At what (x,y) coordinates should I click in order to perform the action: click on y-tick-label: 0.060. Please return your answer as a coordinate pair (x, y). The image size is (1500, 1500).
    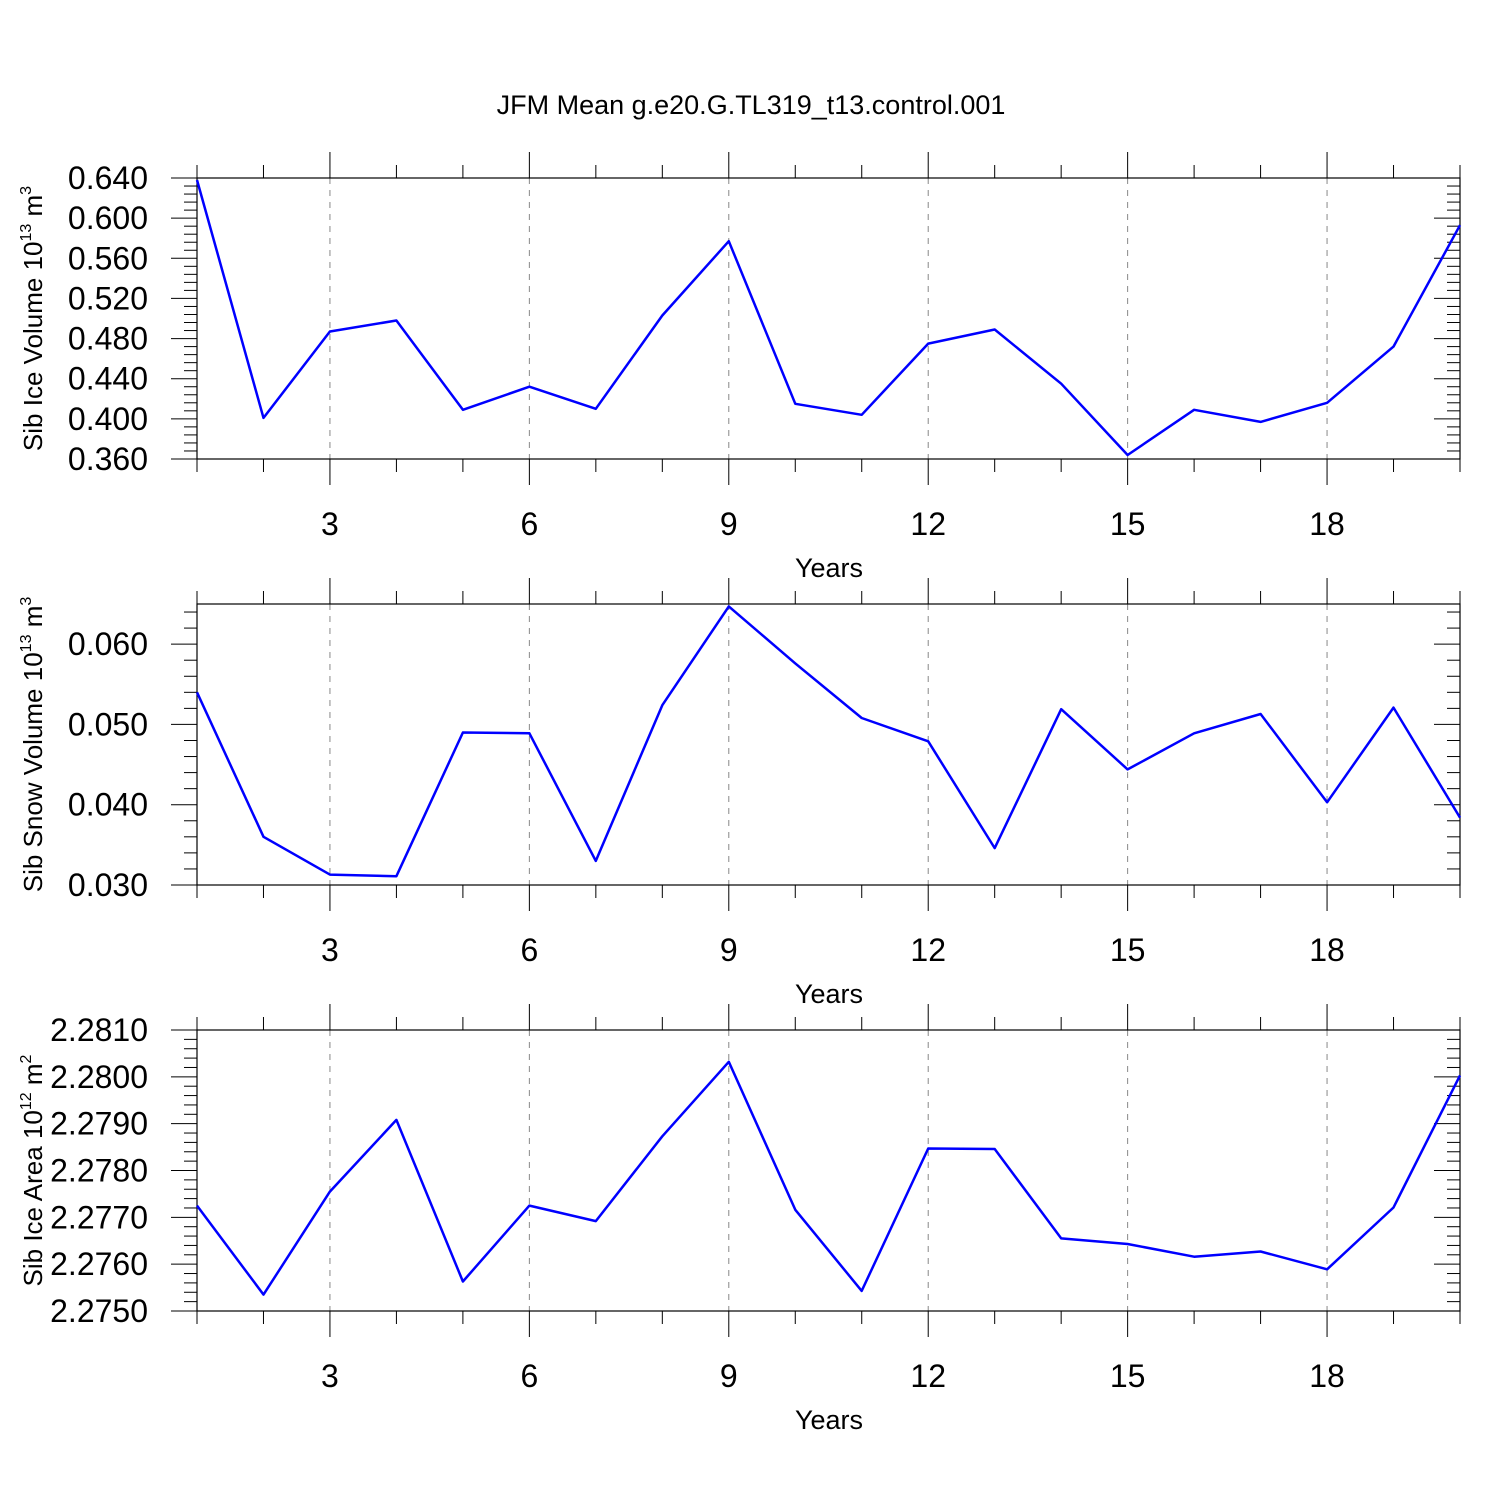
    Looking at the image, I should click on (108, 644).